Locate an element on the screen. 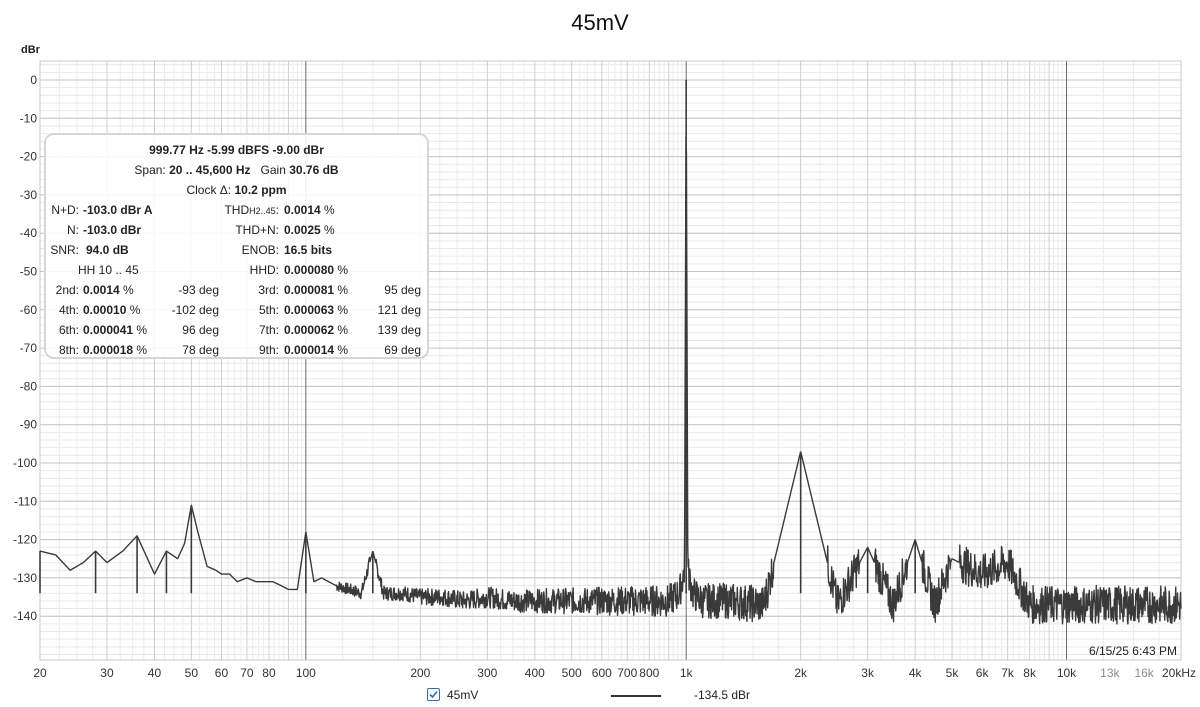  harmonic-value: 0.000014 % is located at coordinates (316, 350).